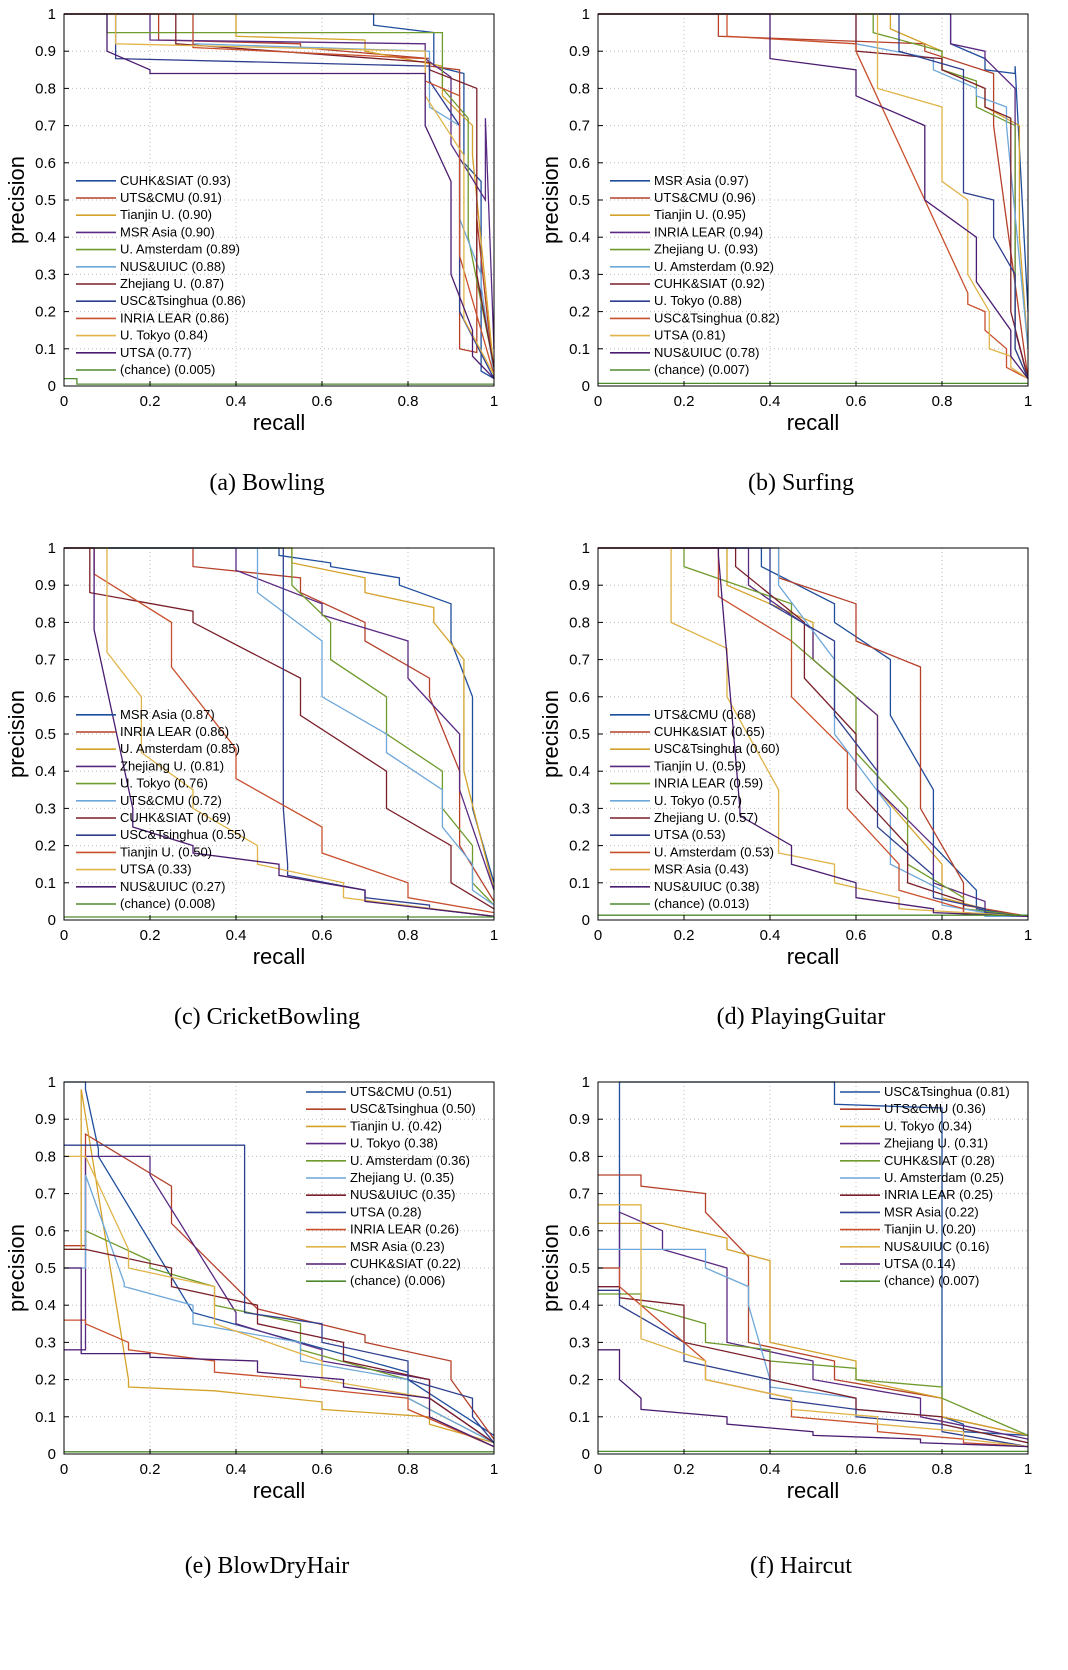 The width and height of the screenshot is (1068, 1670). I want to click on legend-entry: U. Tokyo (0.88), so click(698, 300).